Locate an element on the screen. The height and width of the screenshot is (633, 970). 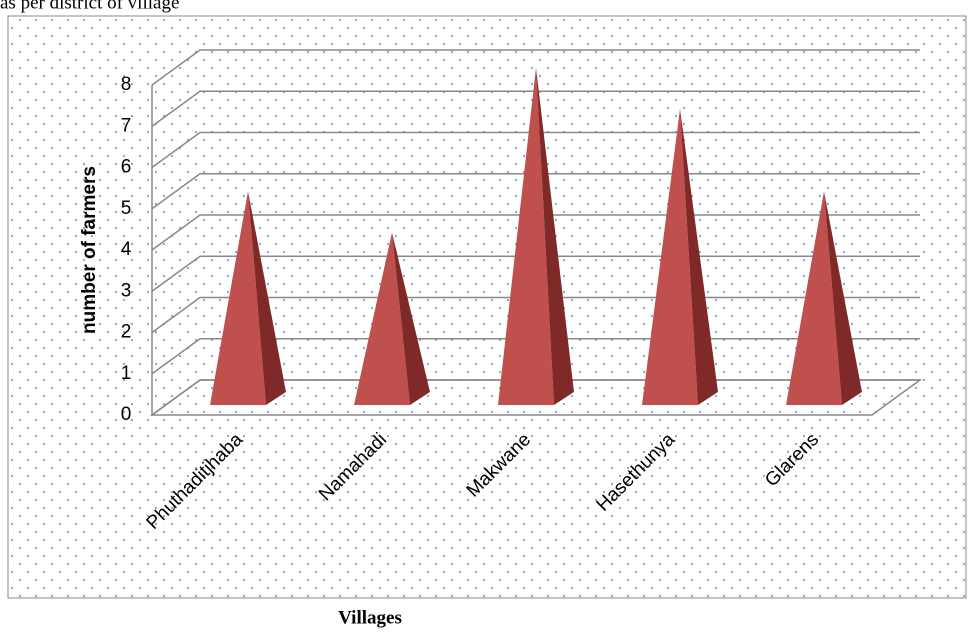
y-tick-label: 7 is located at coordinates (126, 125).